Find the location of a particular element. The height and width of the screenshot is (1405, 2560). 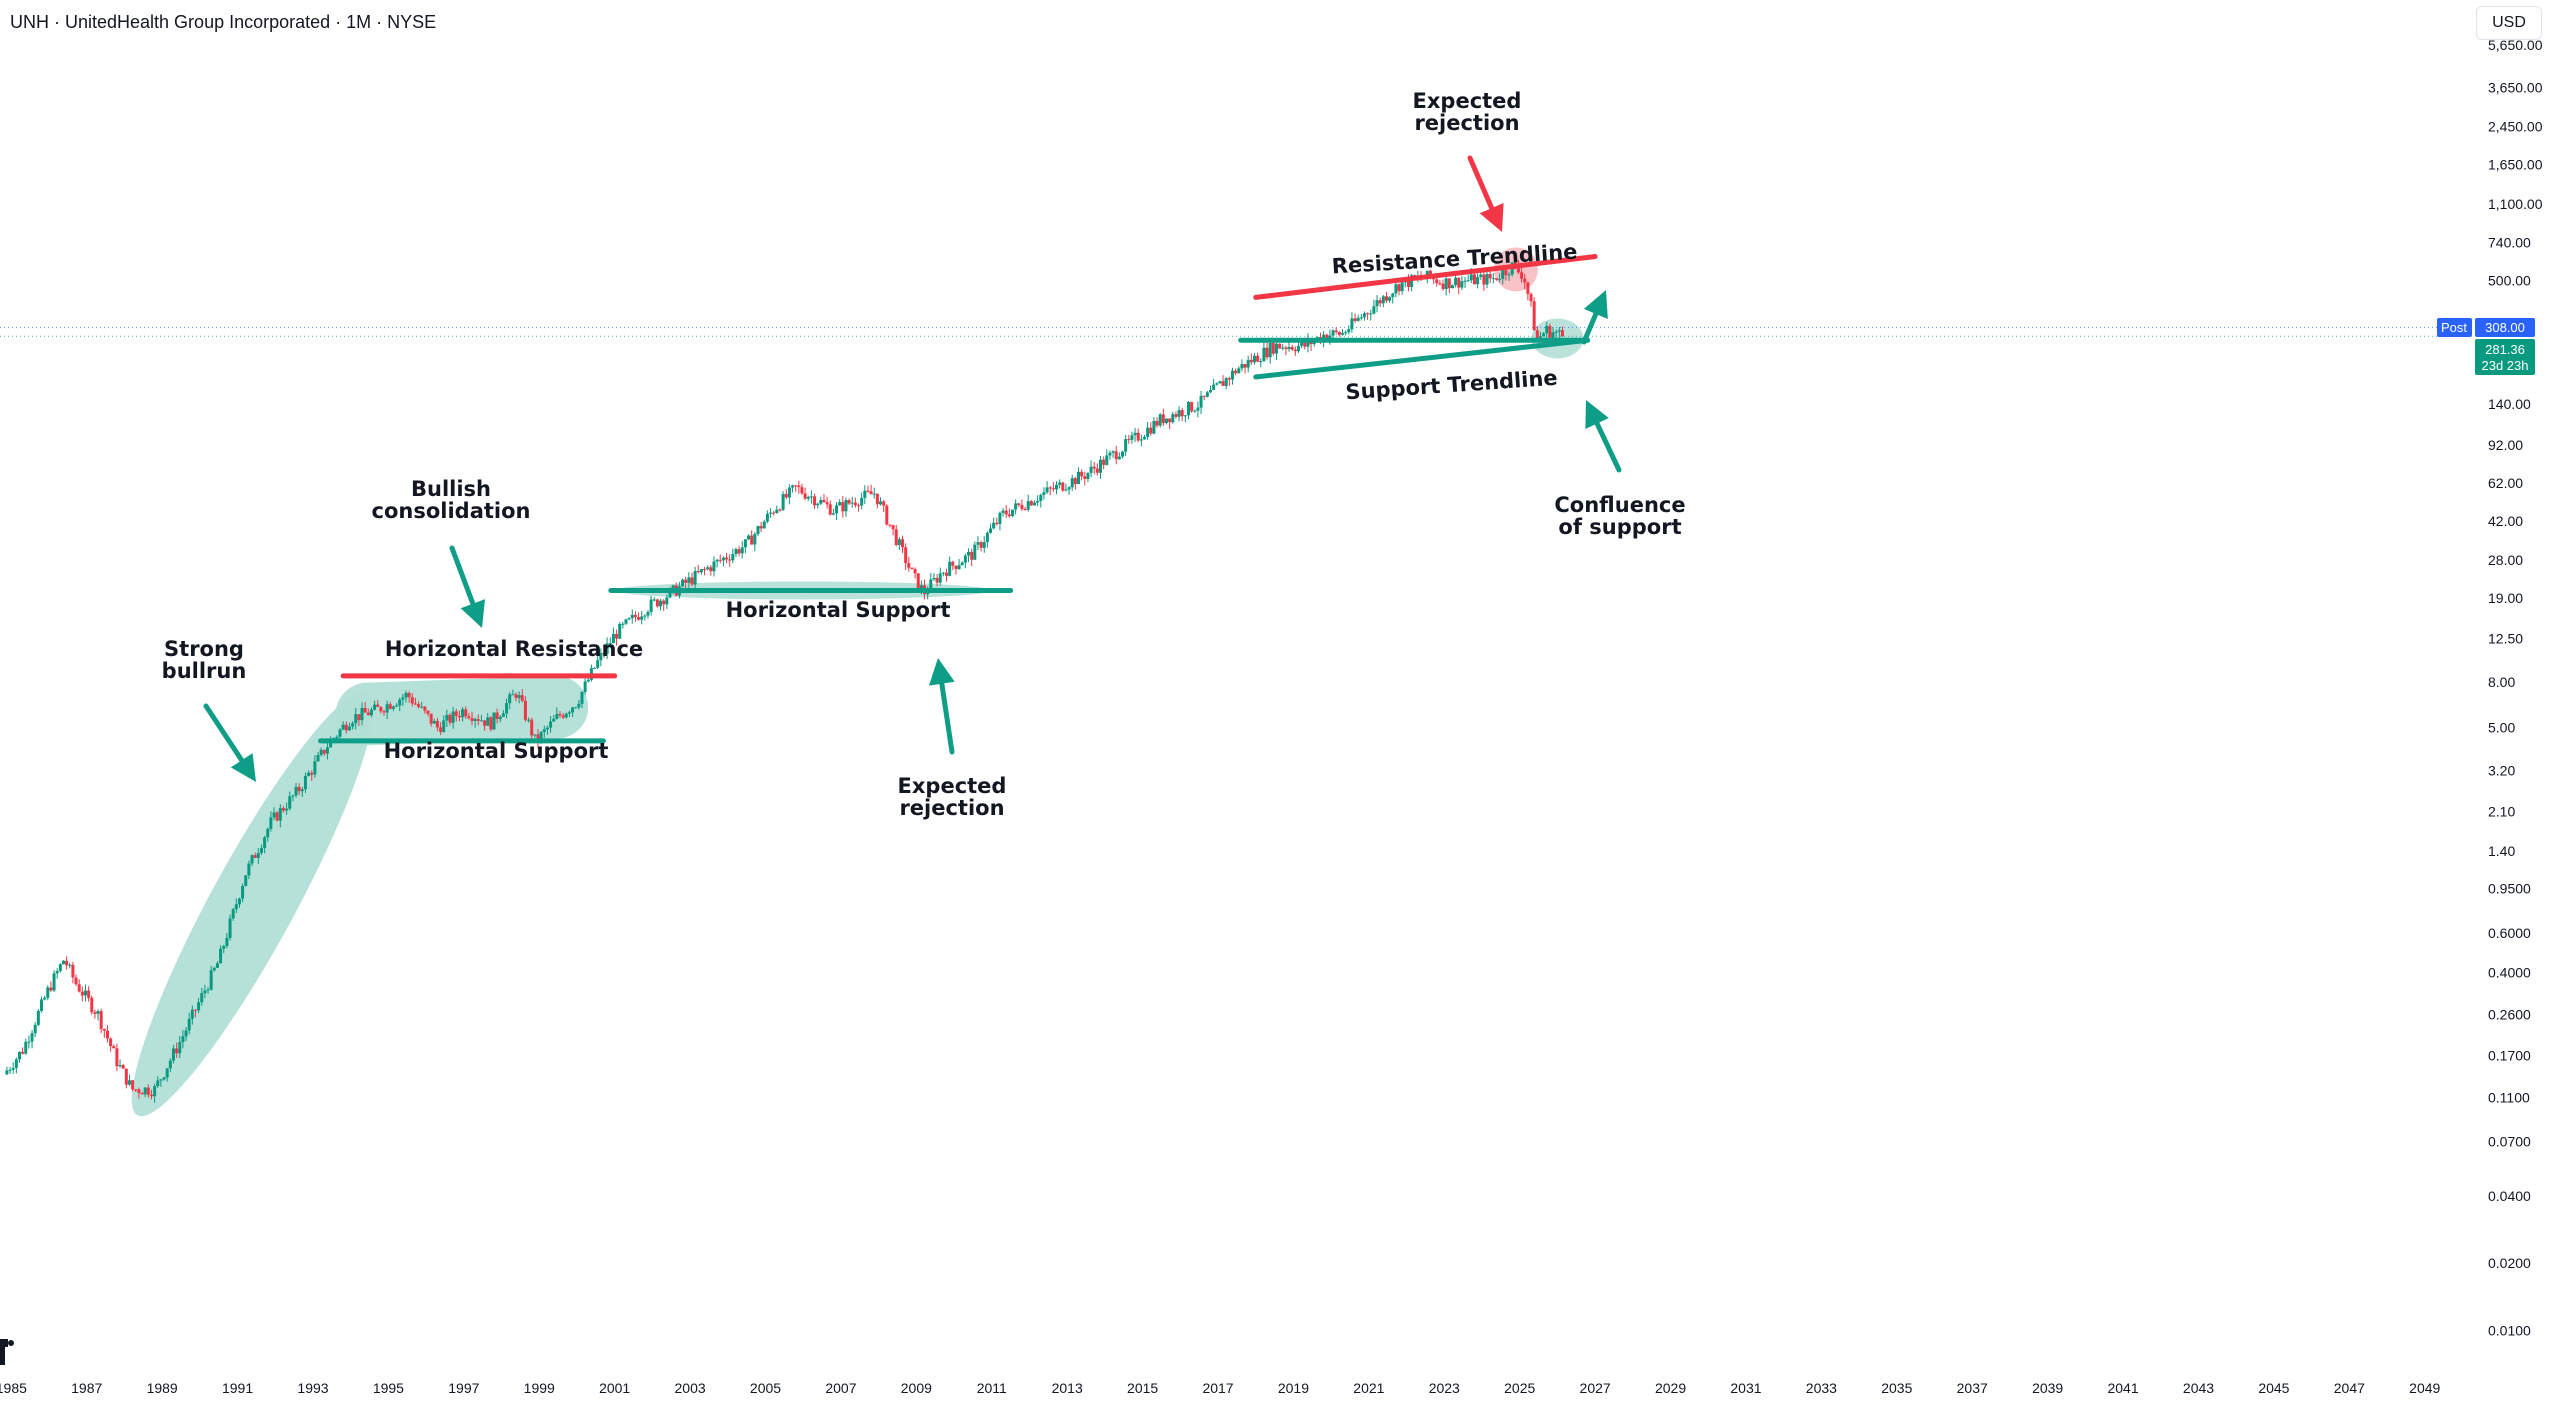

price-tick-label: 500.00 is located at coordinates (2509, 280).